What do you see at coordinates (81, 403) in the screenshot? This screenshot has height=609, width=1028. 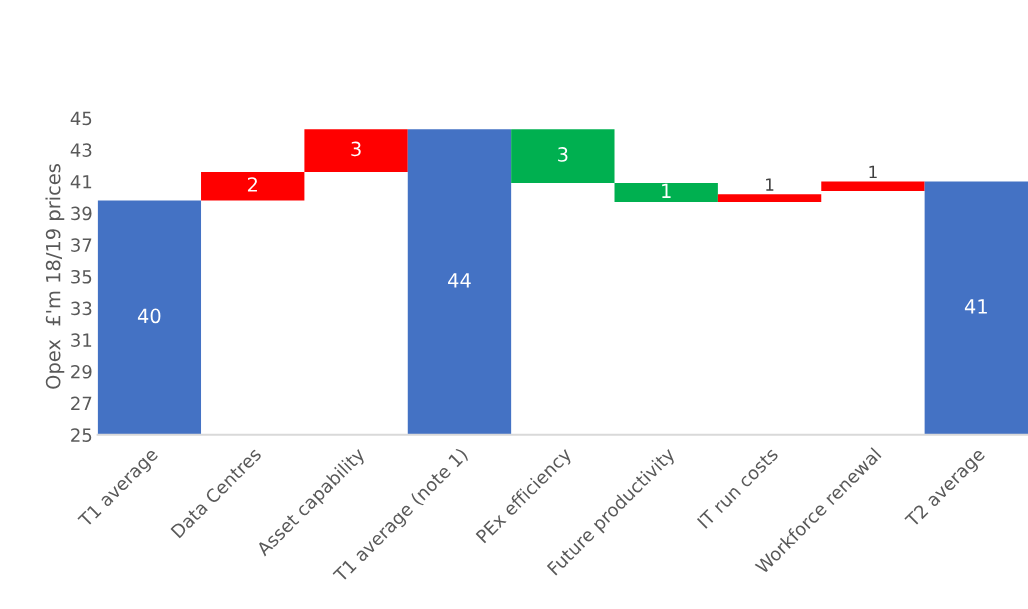 I see `y-tick-label: 27` at bounding box center [81, 403].